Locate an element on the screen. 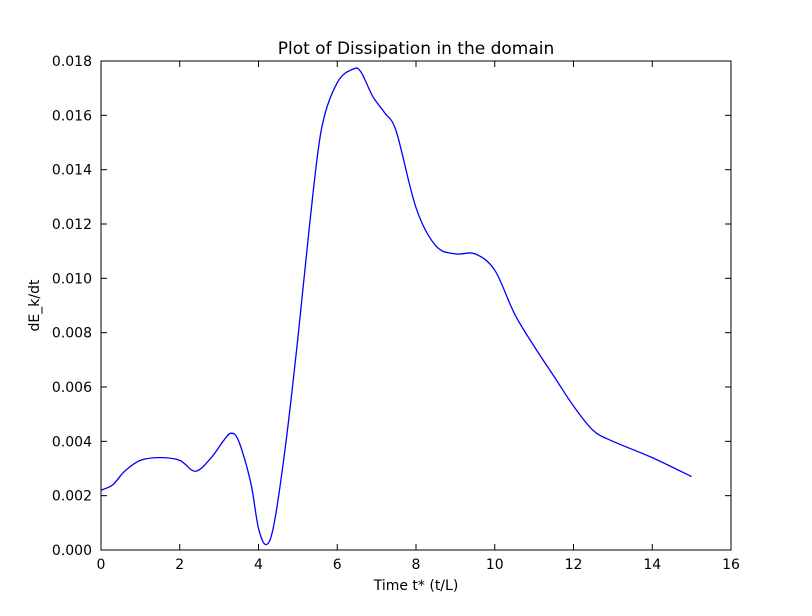 This screenshot has height=616, width=812. x-tick-label: 10 is located at coordinates (495, 565).